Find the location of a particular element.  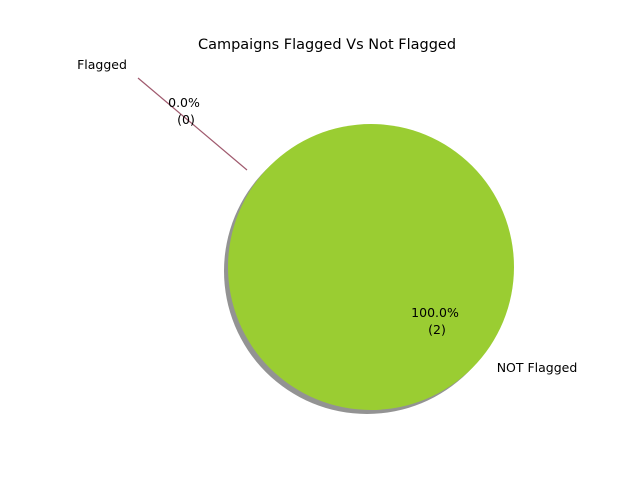

pie-slice-flagged is located at coordinates (192, 124).